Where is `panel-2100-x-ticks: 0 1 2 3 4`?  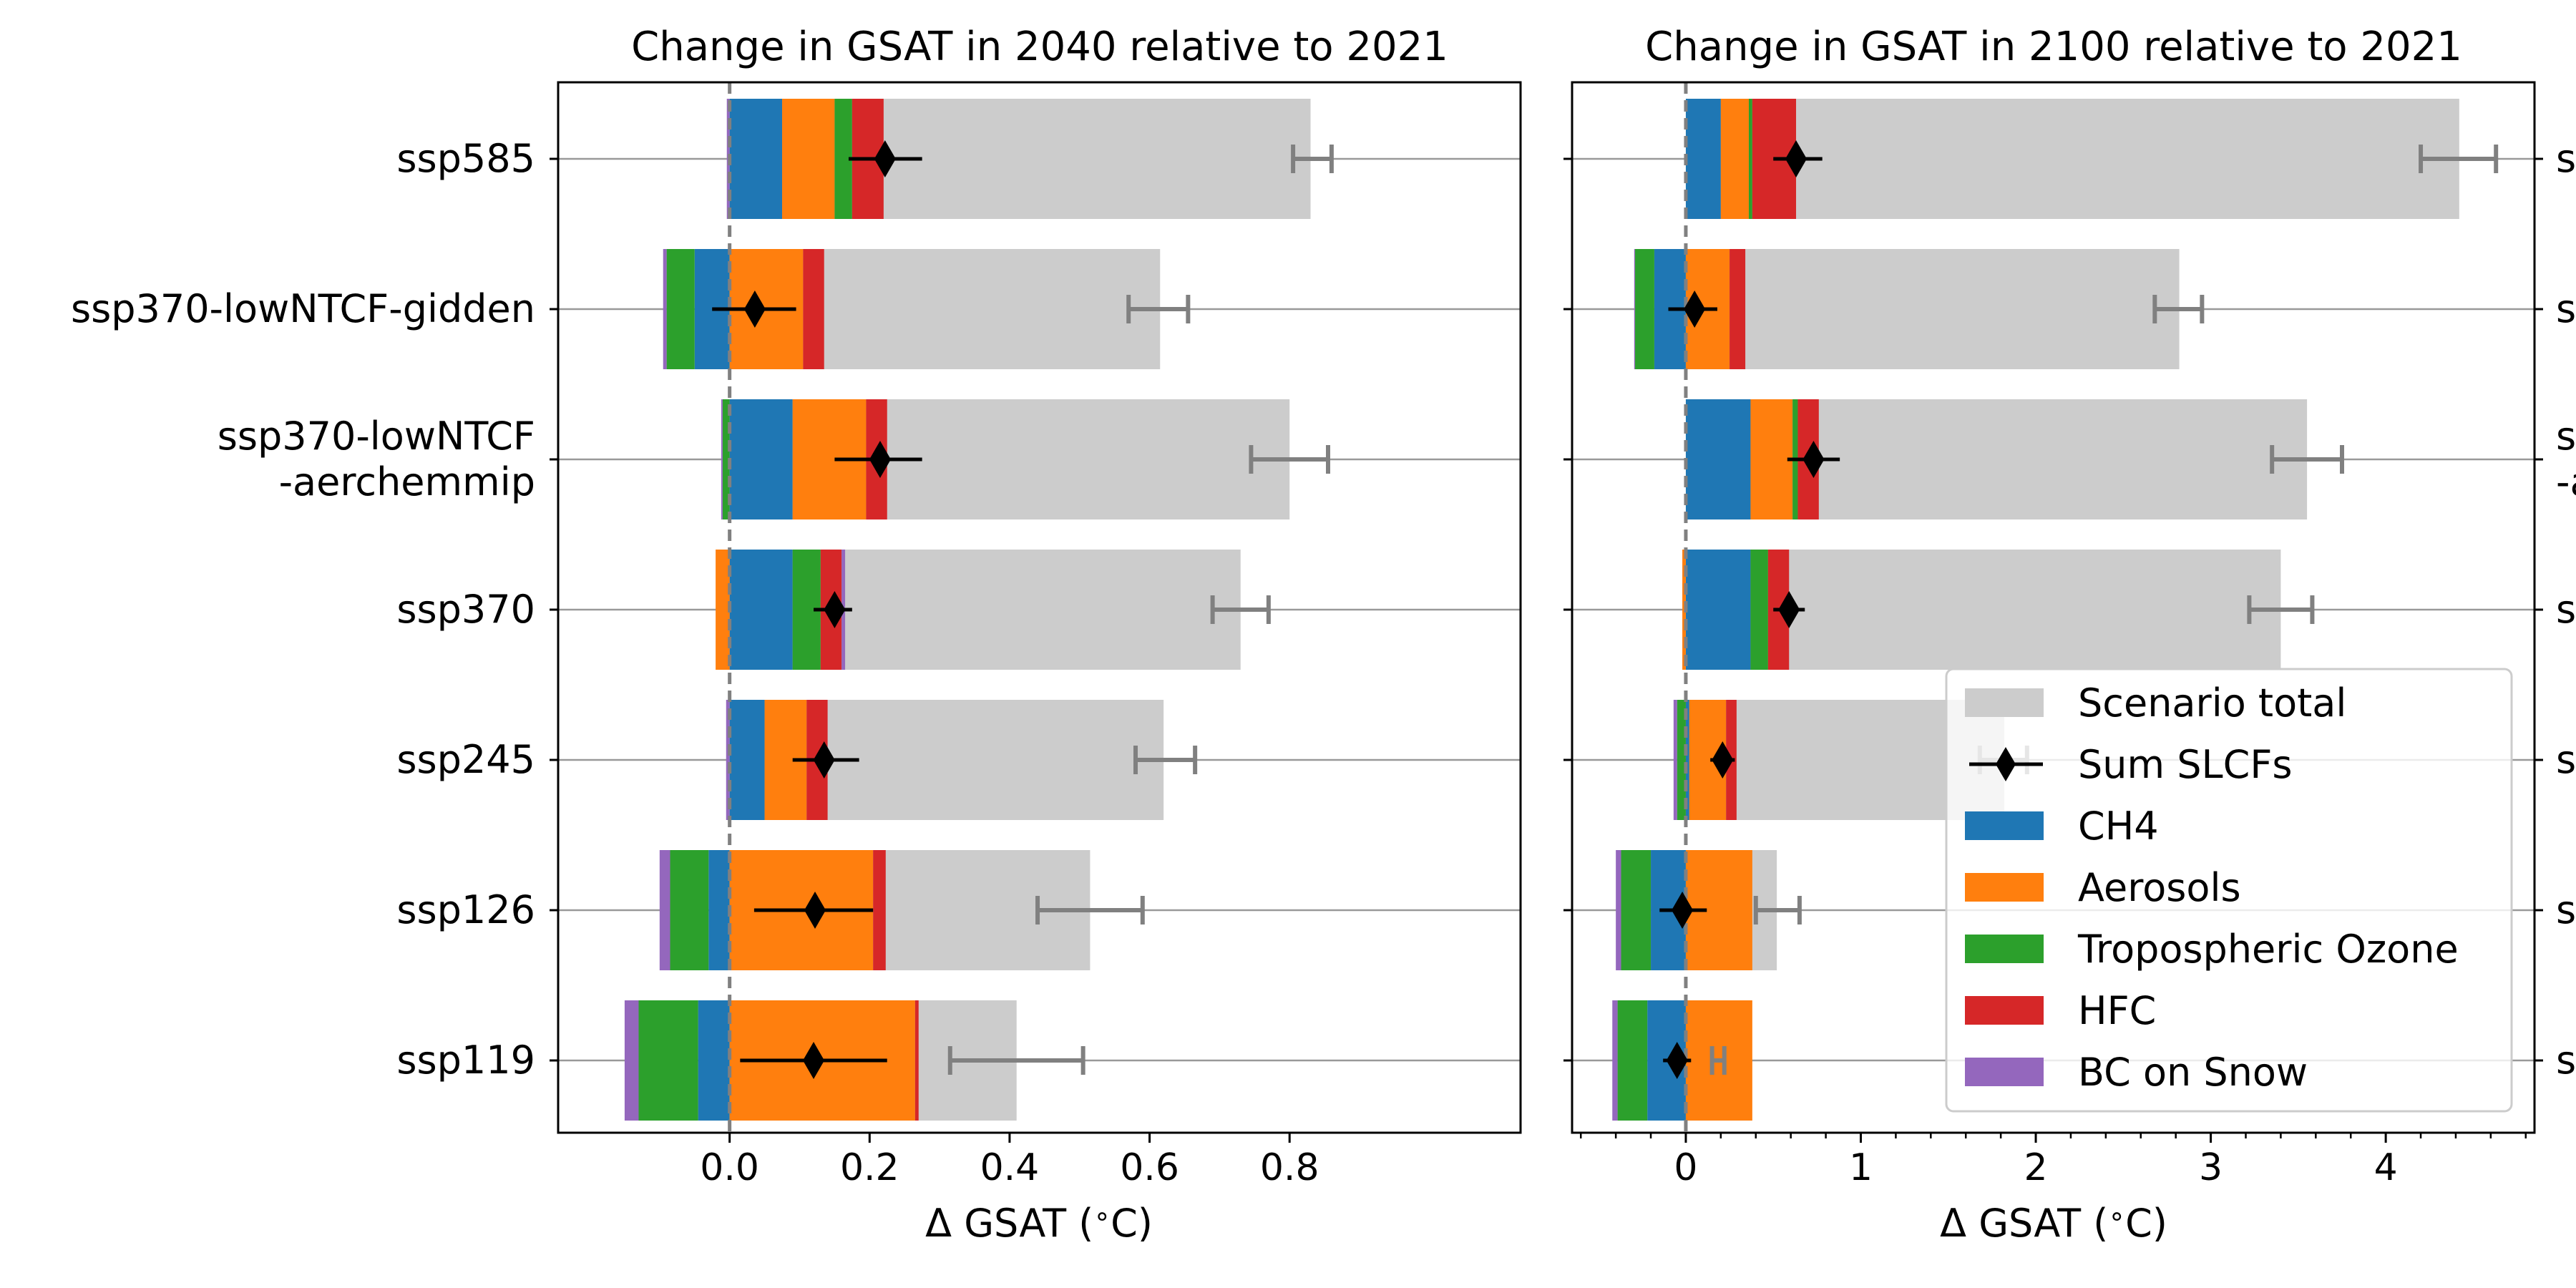
panel-2100-x-ticks: 0 1 2 3 4 is located at coordinates (2053, 1161).